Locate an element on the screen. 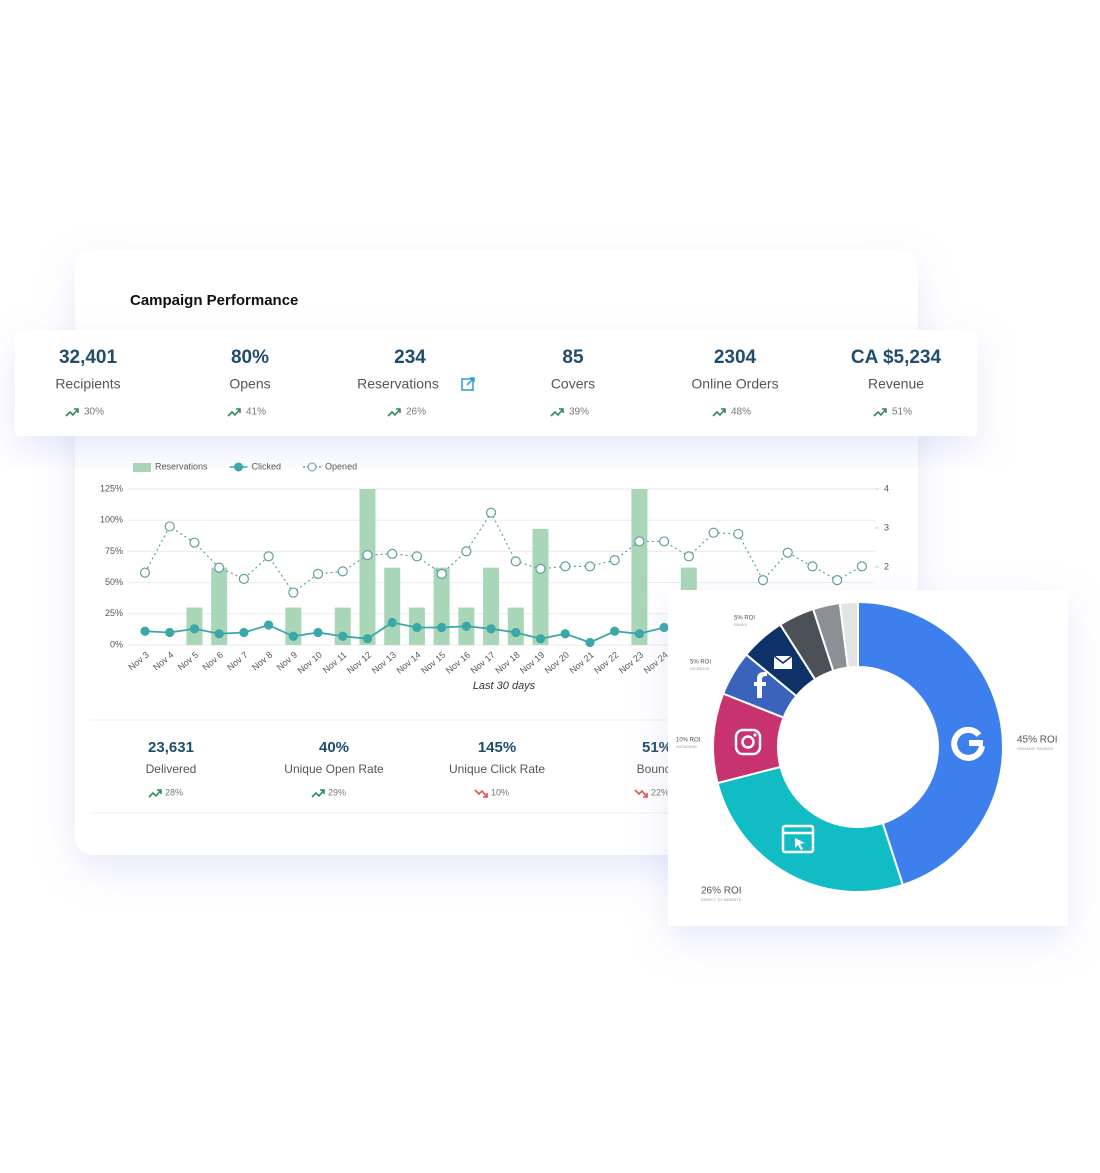 The image size is (1100, 1173). stat-value: 51% is located at coordinates (657, 747).